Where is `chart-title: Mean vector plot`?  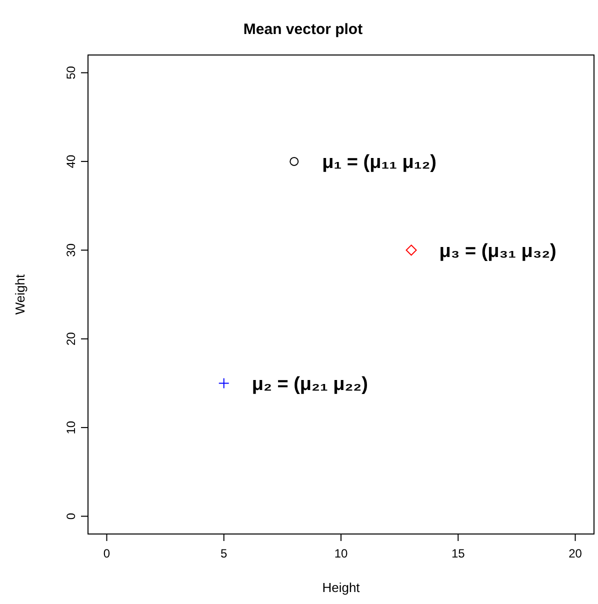 chart-title: Mean vector plot is located at coordinates (303, 29).